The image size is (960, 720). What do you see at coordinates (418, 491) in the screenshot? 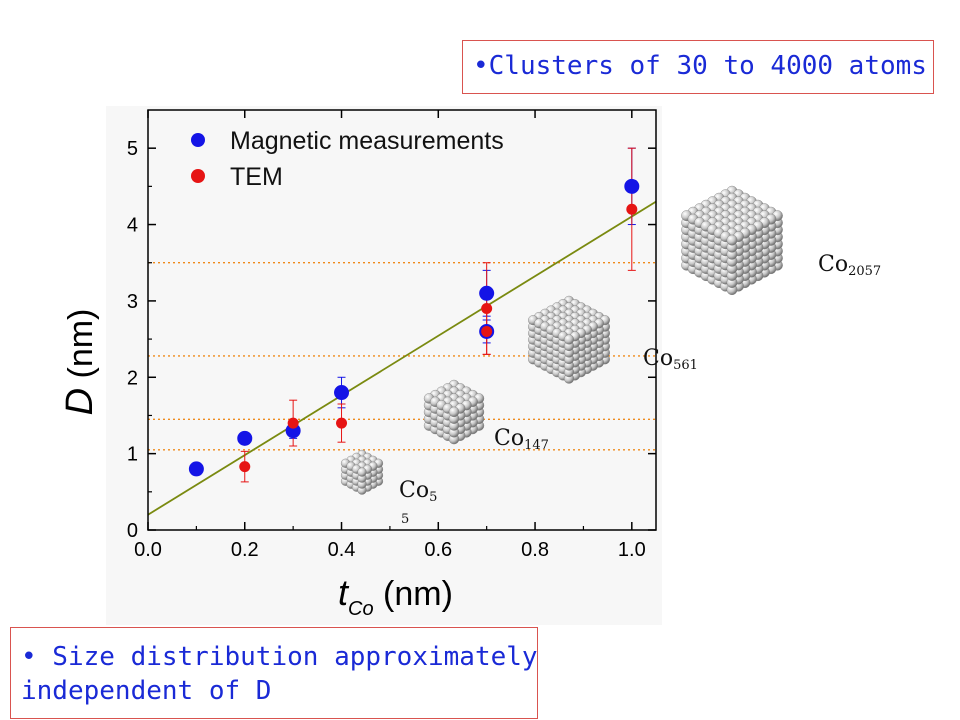
I see `co55-label: Co5` at bounding box center [418, 491].